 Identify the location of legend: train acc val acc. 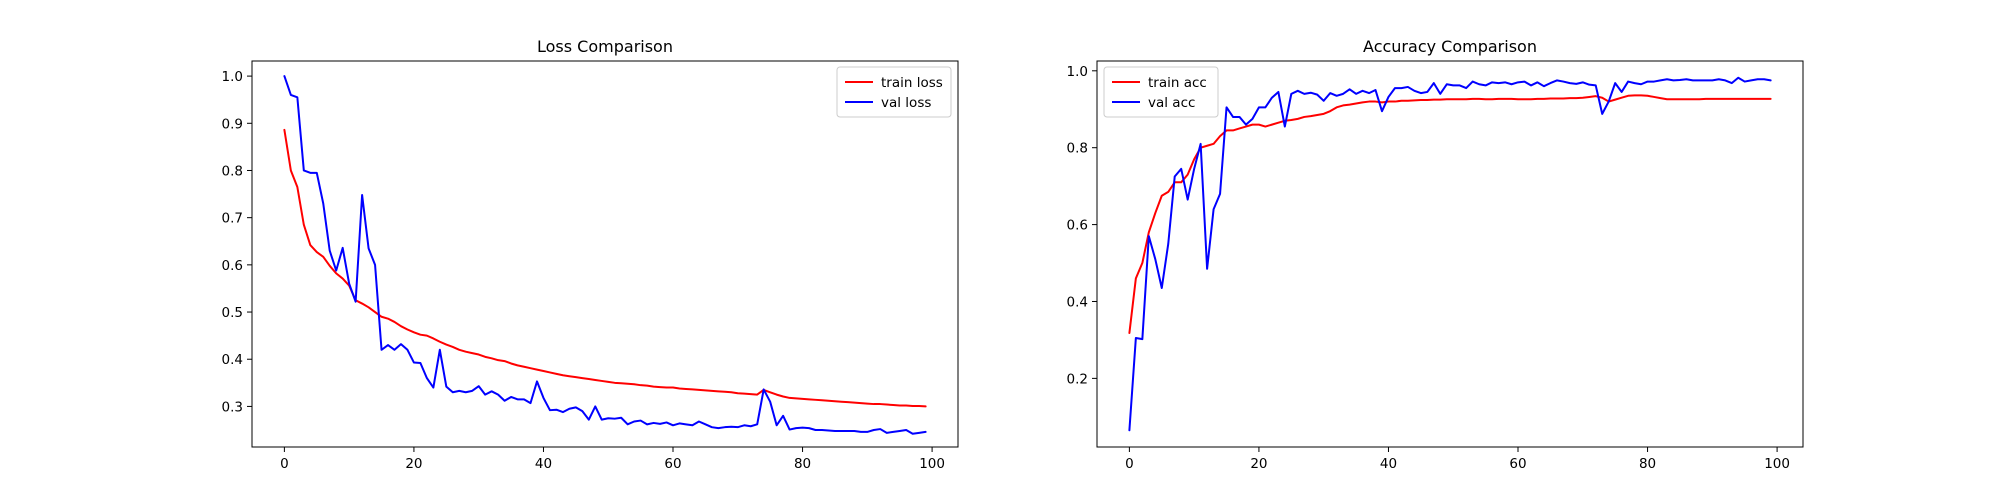
(1161, 92).